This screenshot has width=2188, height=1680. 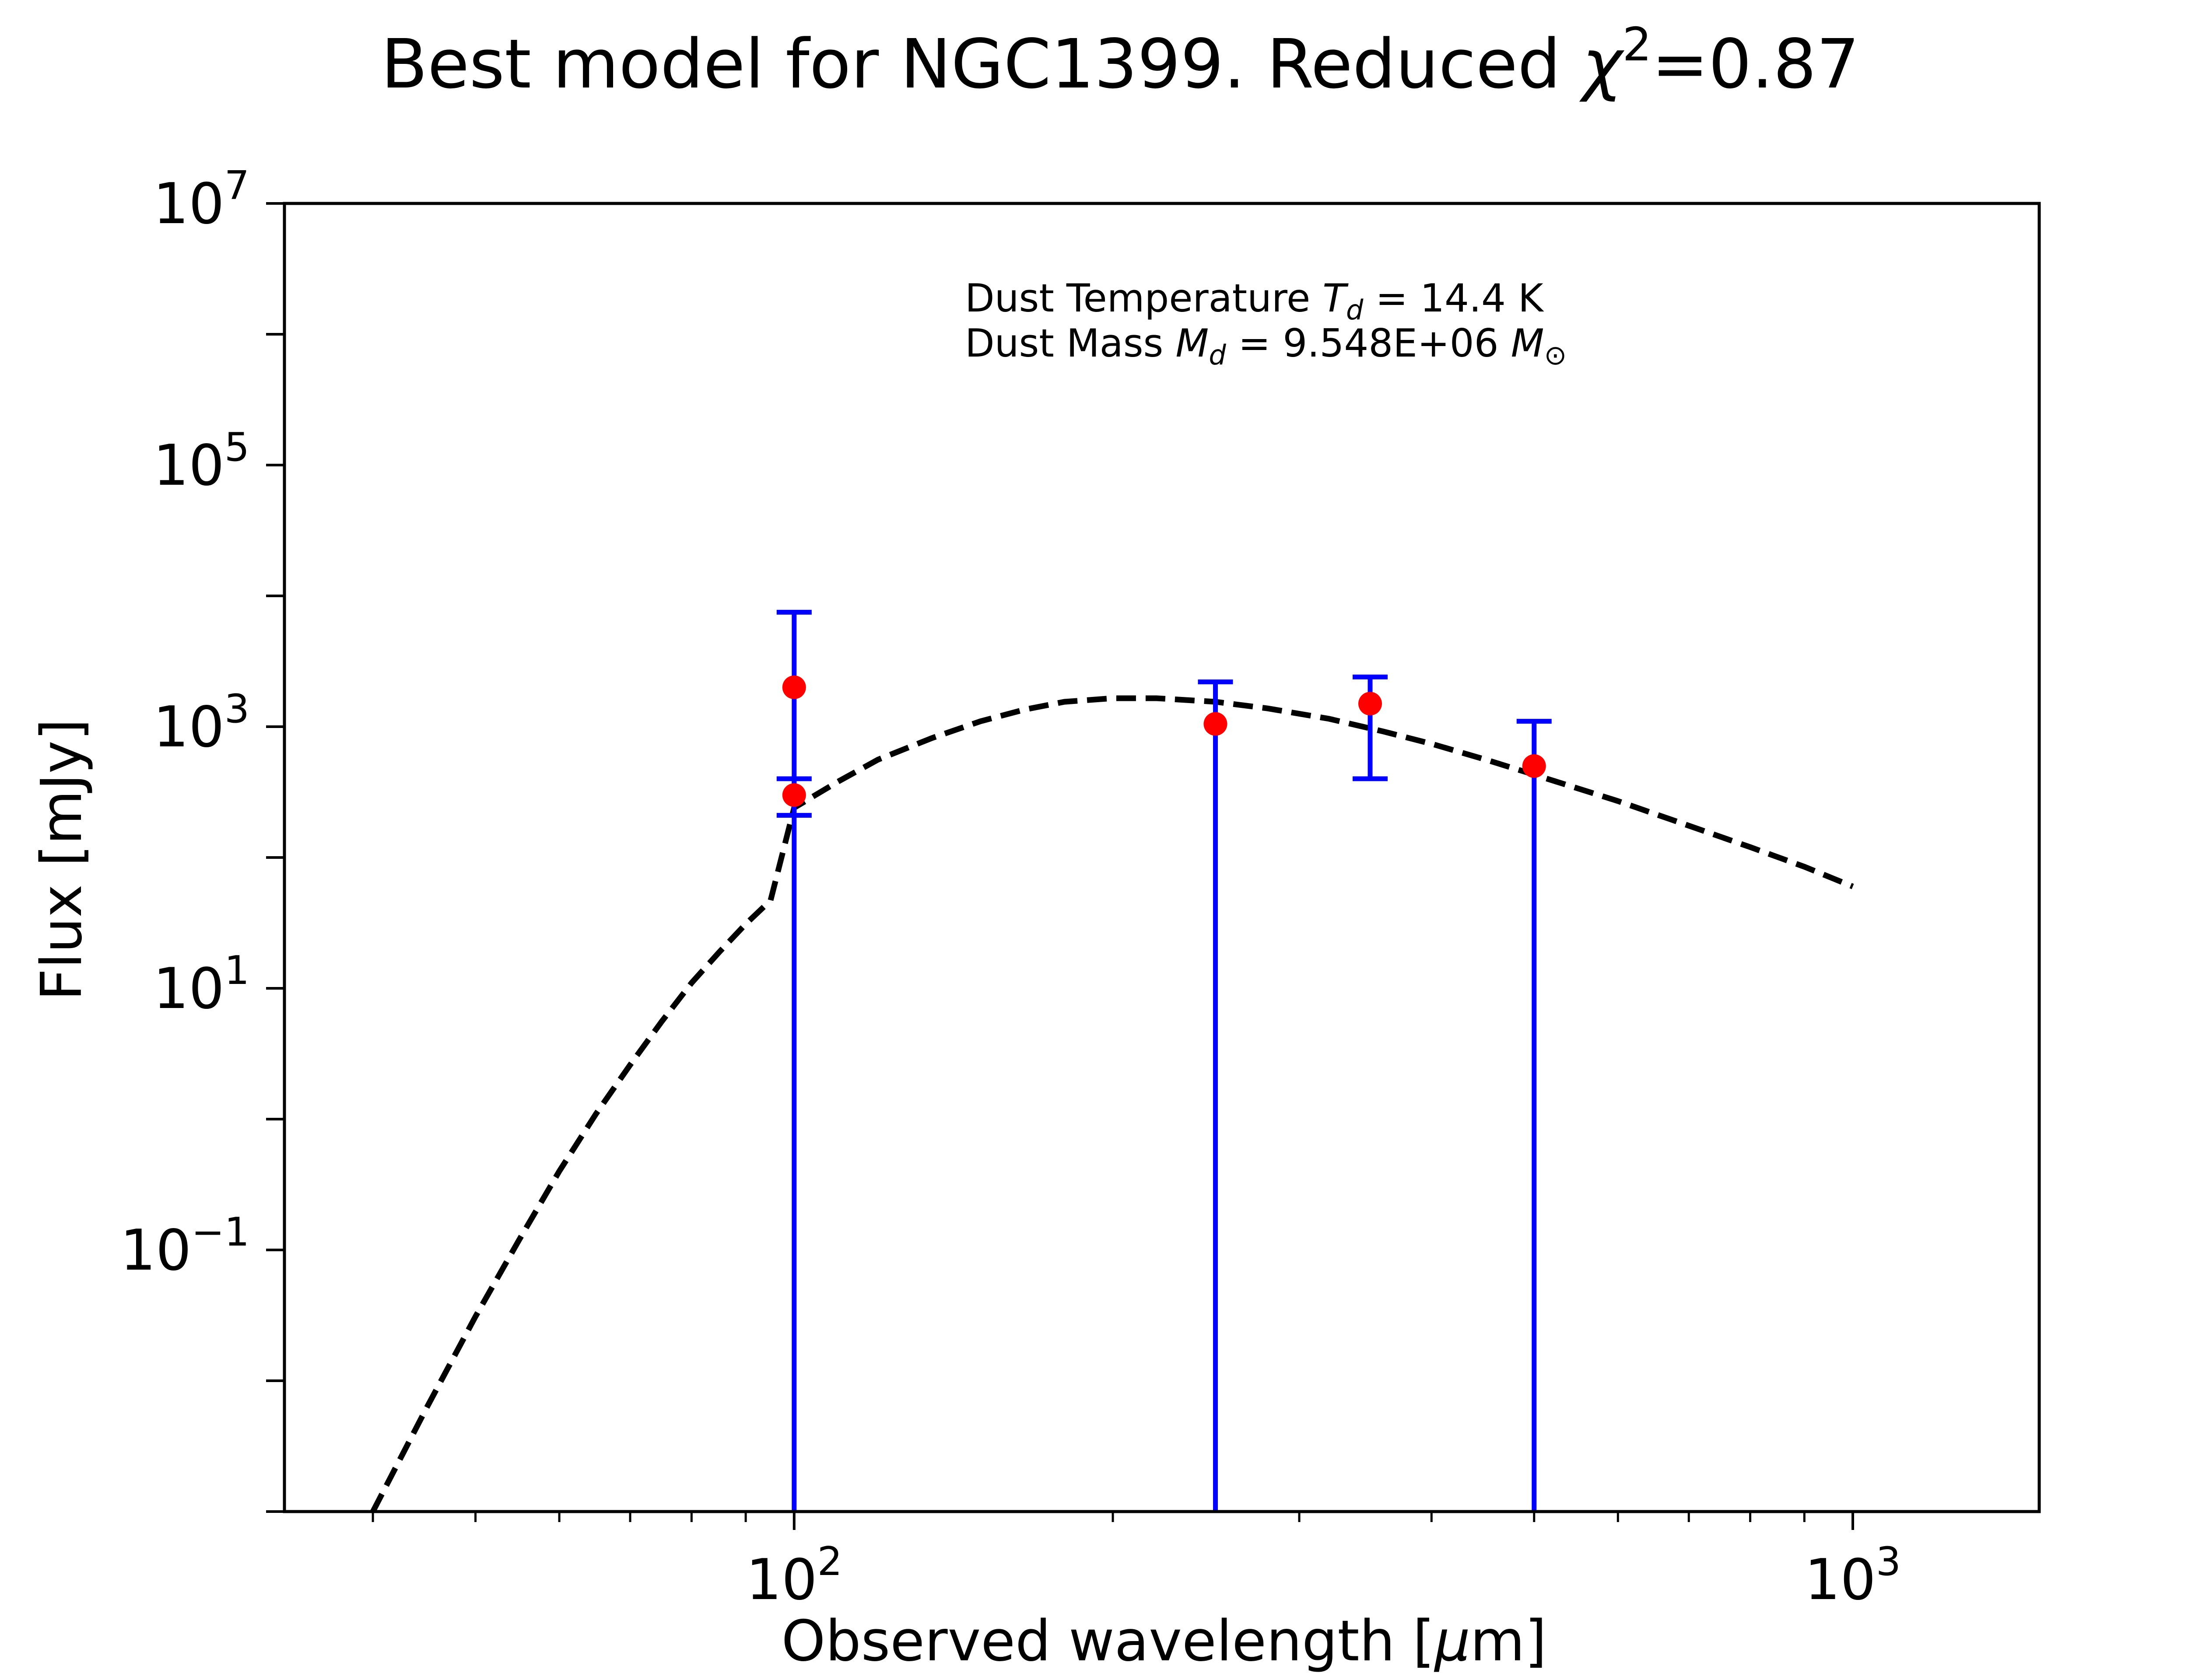 I want to click on x-axis-label: Observed wavelength [μm], so click(x=1165, y=1641).